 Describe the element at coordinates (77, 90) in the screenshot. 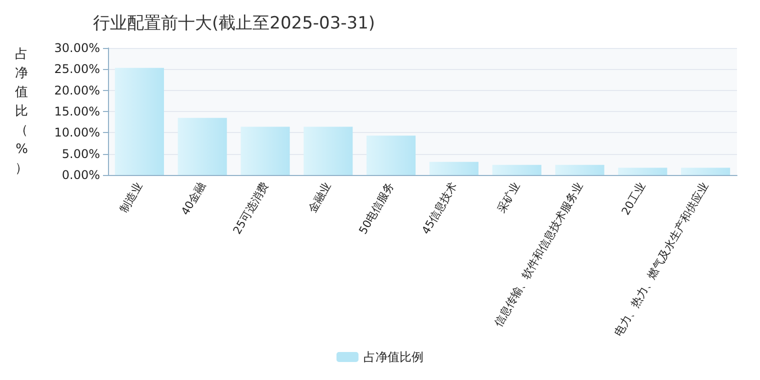

I see `y-tick-label: 20.00%` at that location.